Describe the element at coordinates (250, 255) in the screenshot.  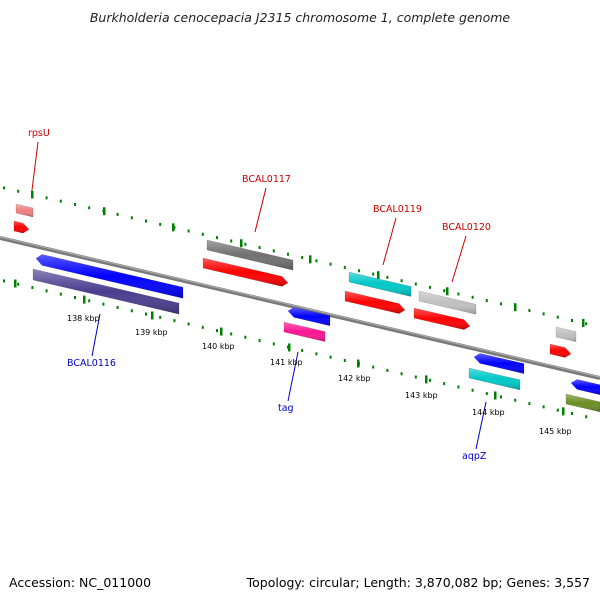
I see `feature-BCAL0117-gene` at that location.